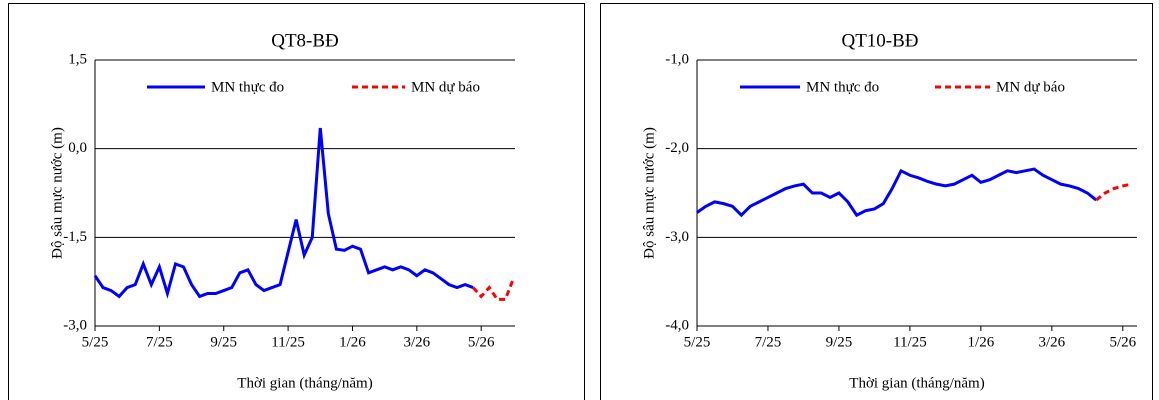 The width and height of the screenshot is (1159, 400). I want to click on y-tick-label: 0,0, so click(77, 148).